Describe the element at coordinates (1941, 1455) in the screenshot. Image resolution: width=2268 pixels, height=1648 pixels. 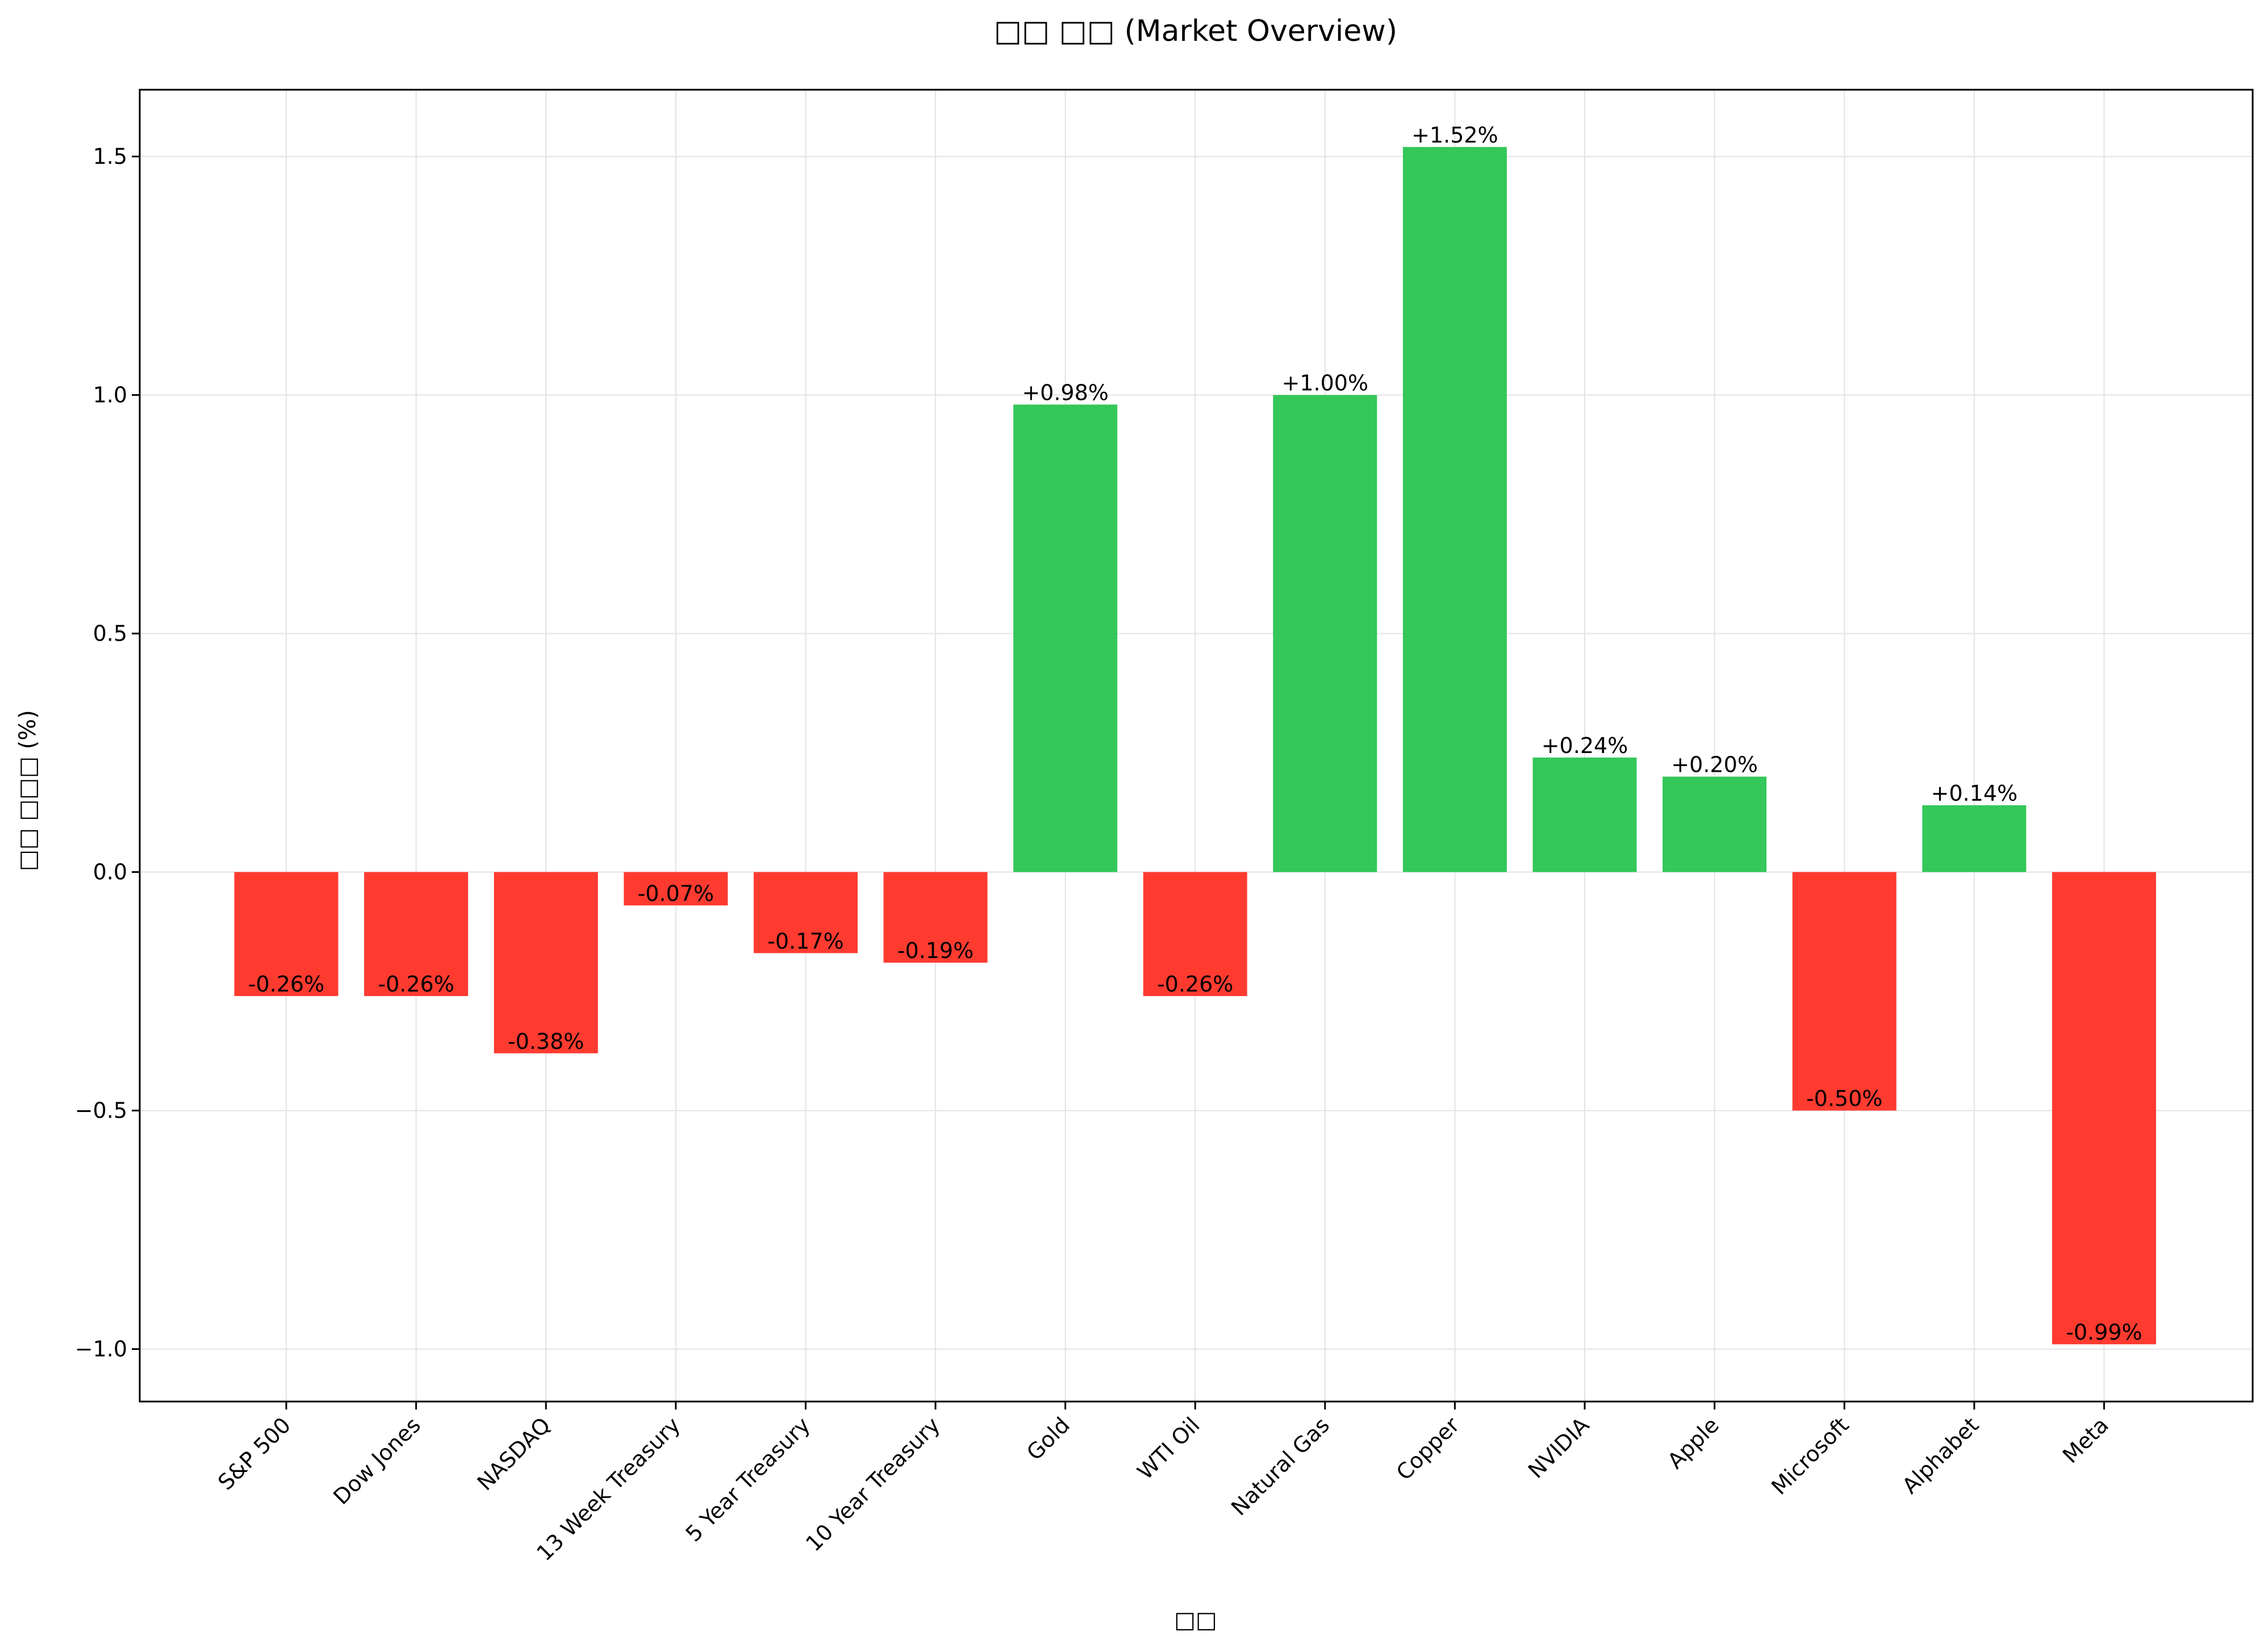
I see `x-tick-label: Alphabet` at that location.